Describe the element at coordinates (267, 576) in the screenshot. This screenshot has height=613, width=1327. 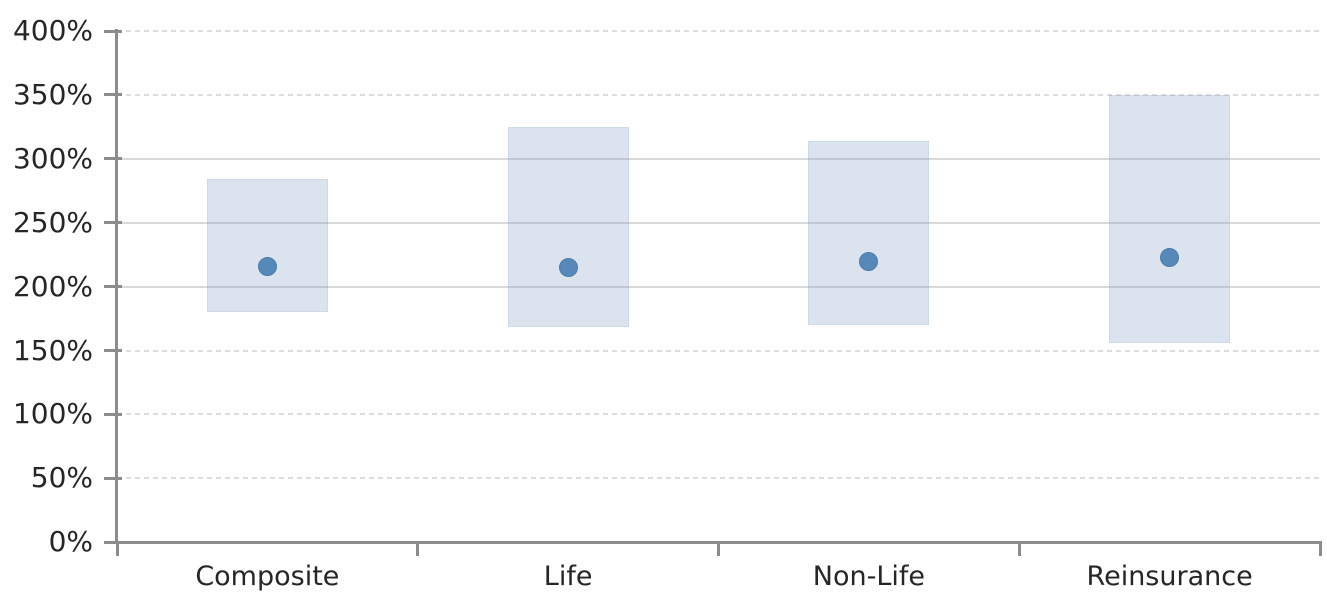
I see `x-axis-label-composite: Composite` at that location.